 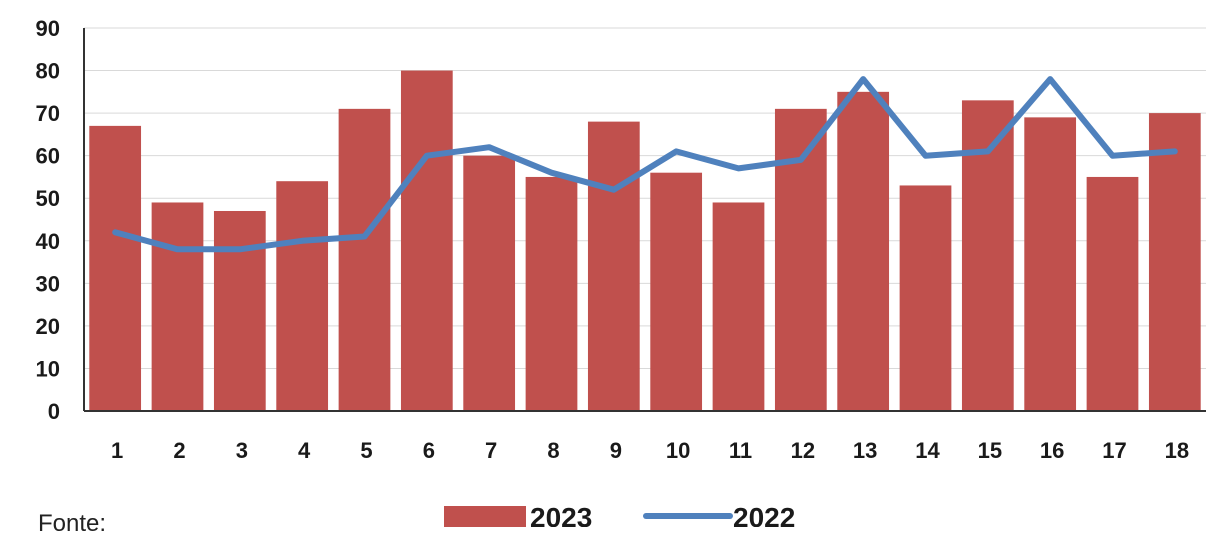 I want to click on legend-label-2022: 2022, so click(x=764, y=514).